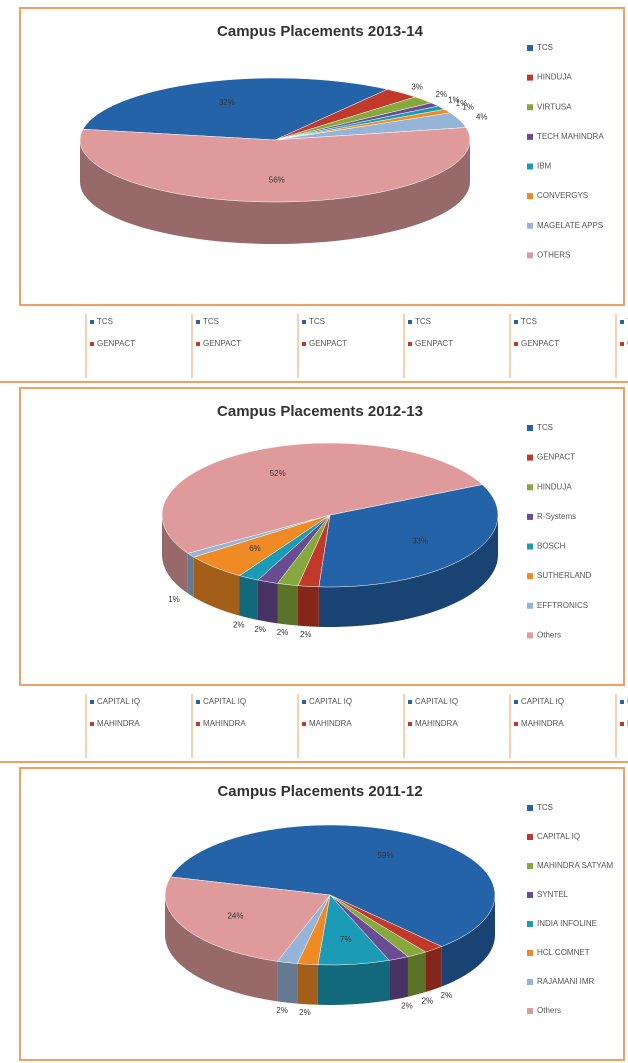 The width and height of the screenshot is (628, 1063). What do you see at coordinates (564, 575) in the screenshot?
I see `legend-label: SUTHERLAND` at bounding box center [564, 575].